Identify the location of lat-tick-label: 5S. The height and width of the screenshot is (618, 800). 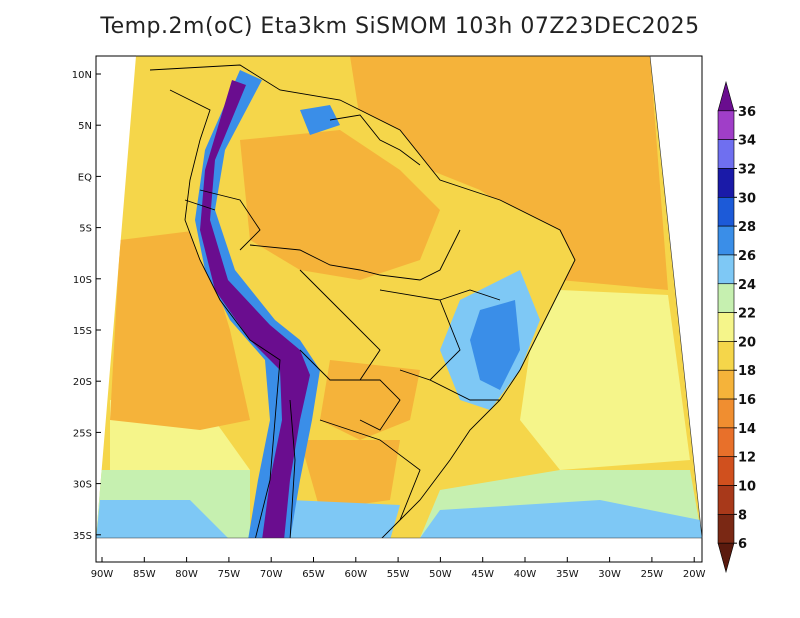
(85, 229).